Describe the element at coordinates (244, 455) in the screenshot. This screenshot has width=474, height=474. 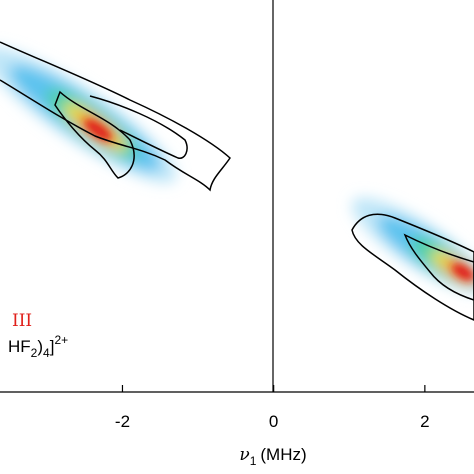
I see `x-label-symbol: ν` at that location.